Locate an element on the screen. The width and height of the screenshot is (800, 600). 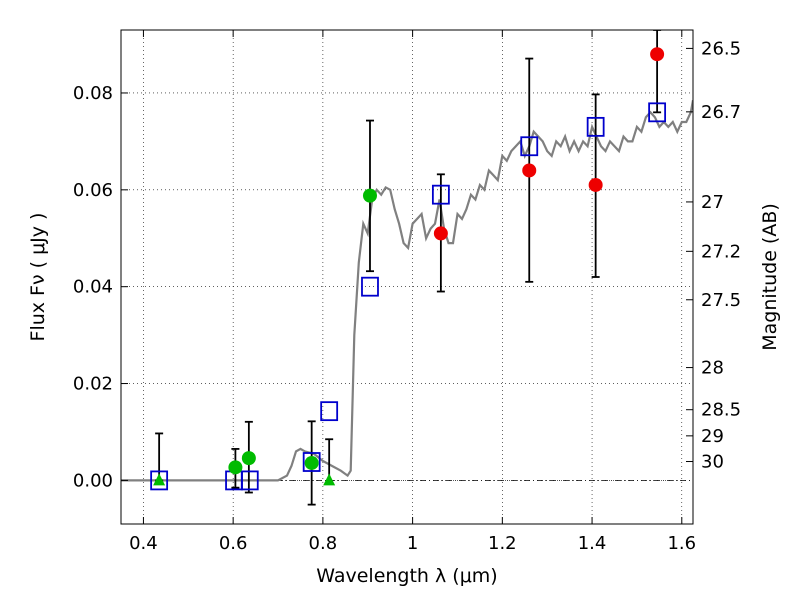
y-tick-label: 0.02 is located at coordinates (93, 384).